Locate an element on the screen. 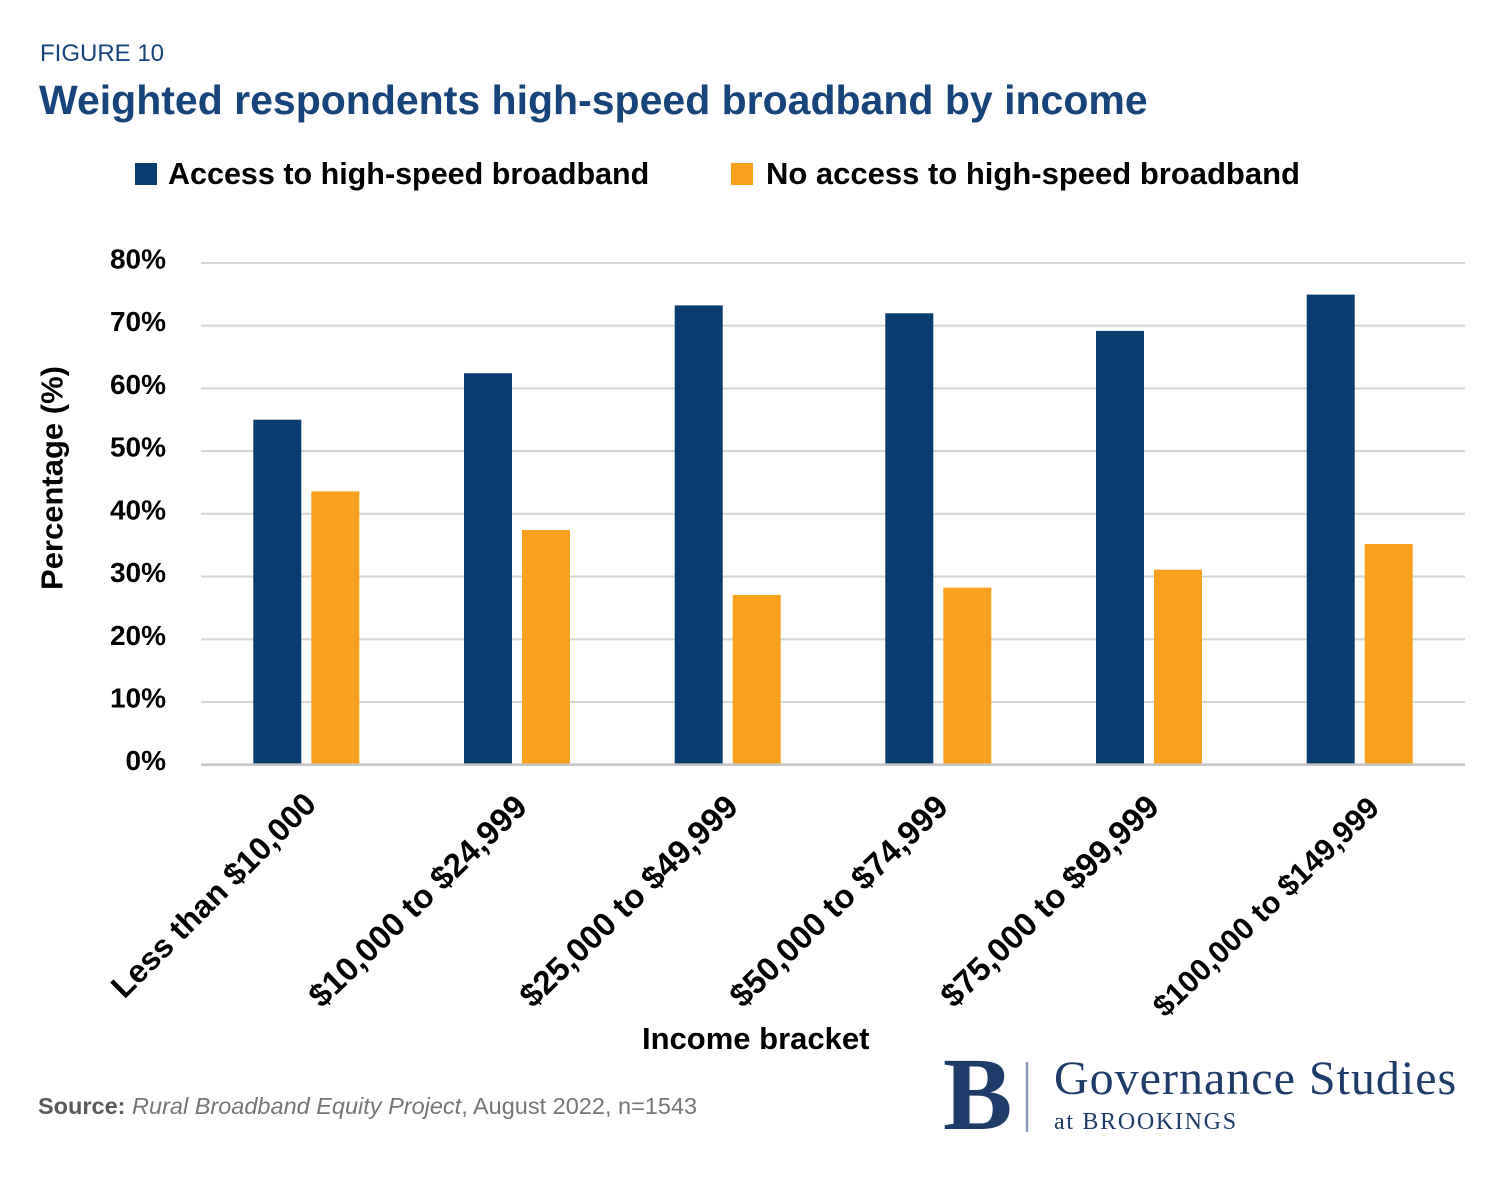  svg-text: B is located at coordinates (977, 1094).